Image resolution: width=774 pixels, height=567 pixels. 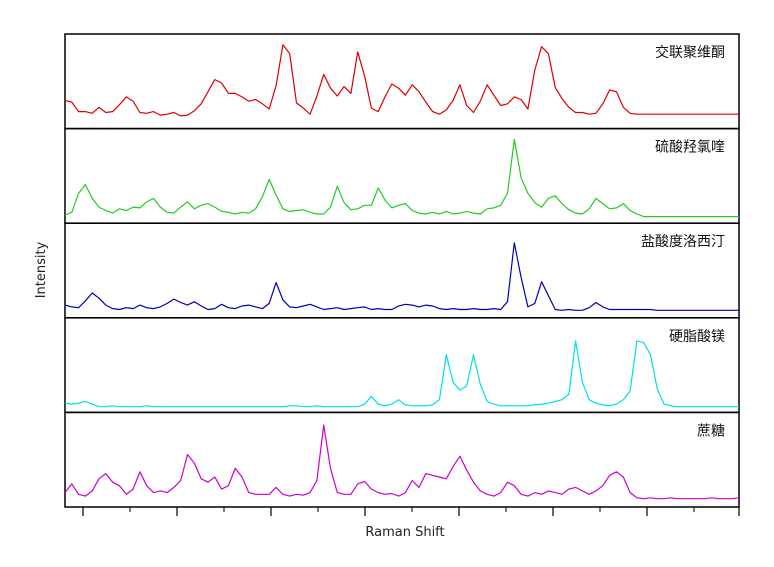 What do you see at coordinates (683, 242) in the screenshot?
I see `series-label: 盐酸度洛西汀` at bounding box center [683, 242].